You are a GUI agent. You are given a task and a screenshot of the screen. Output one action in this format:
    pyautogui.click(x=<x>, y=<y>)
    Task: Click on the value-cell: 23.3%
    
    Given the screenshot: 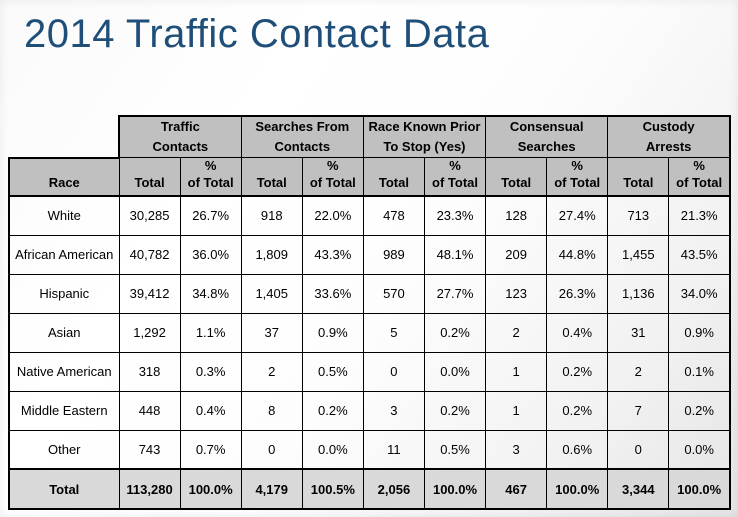 What is the action you would take?
    pyautogui.click(x=455, y=215)
    